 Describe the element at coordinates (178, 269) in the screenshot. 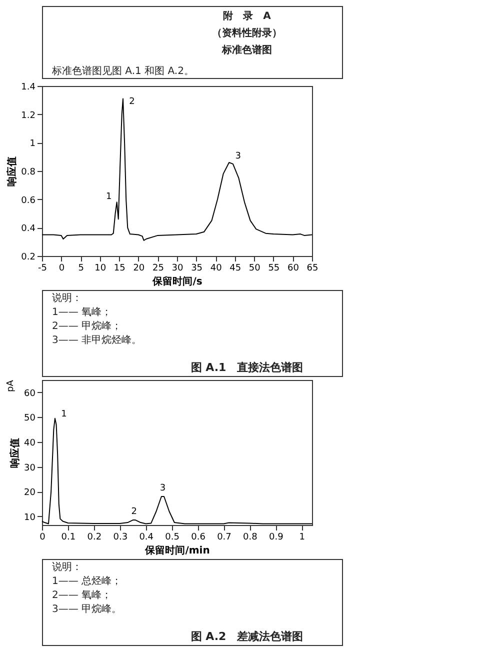

I see `x-tick-label: 30` at that location.